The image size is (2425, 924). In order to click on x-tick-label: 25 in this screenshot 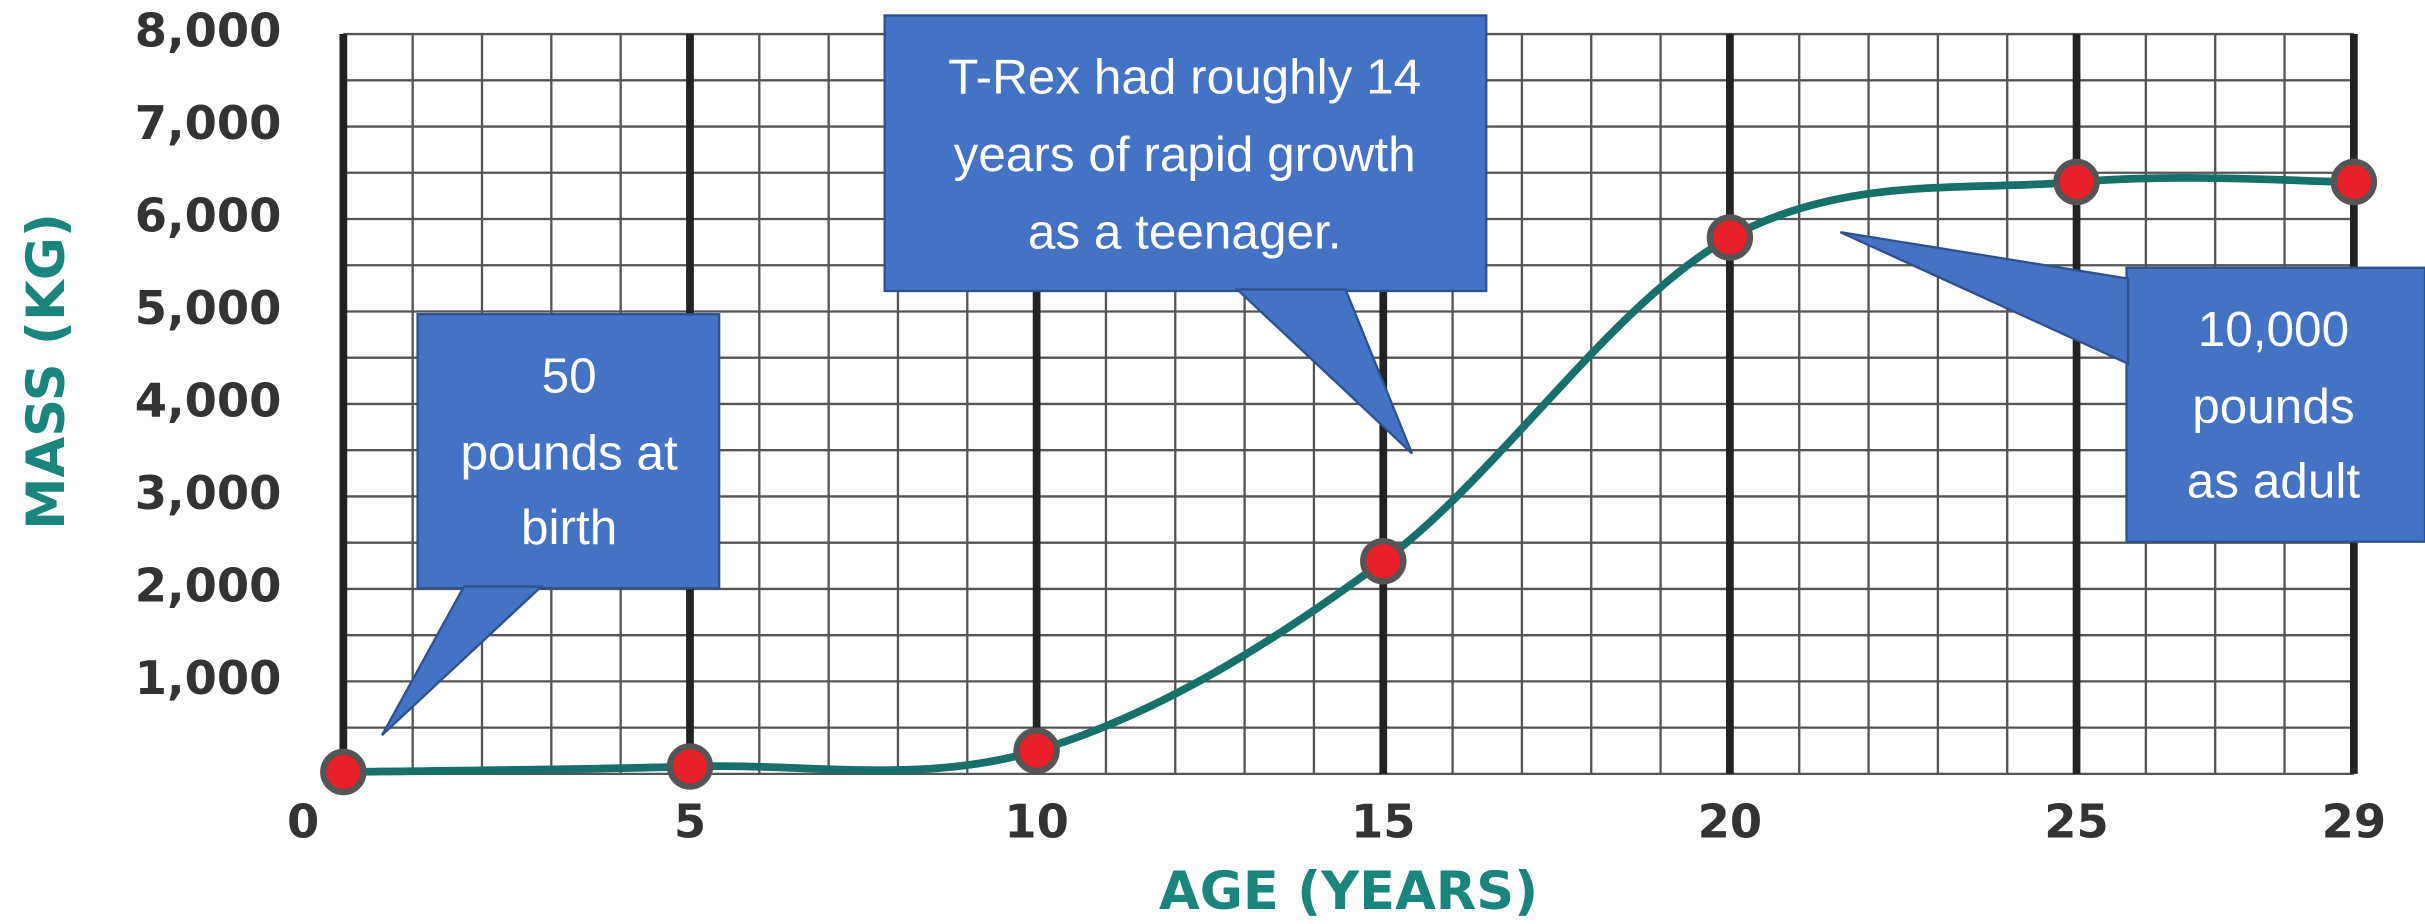, I will do `click(2076, 821)`.